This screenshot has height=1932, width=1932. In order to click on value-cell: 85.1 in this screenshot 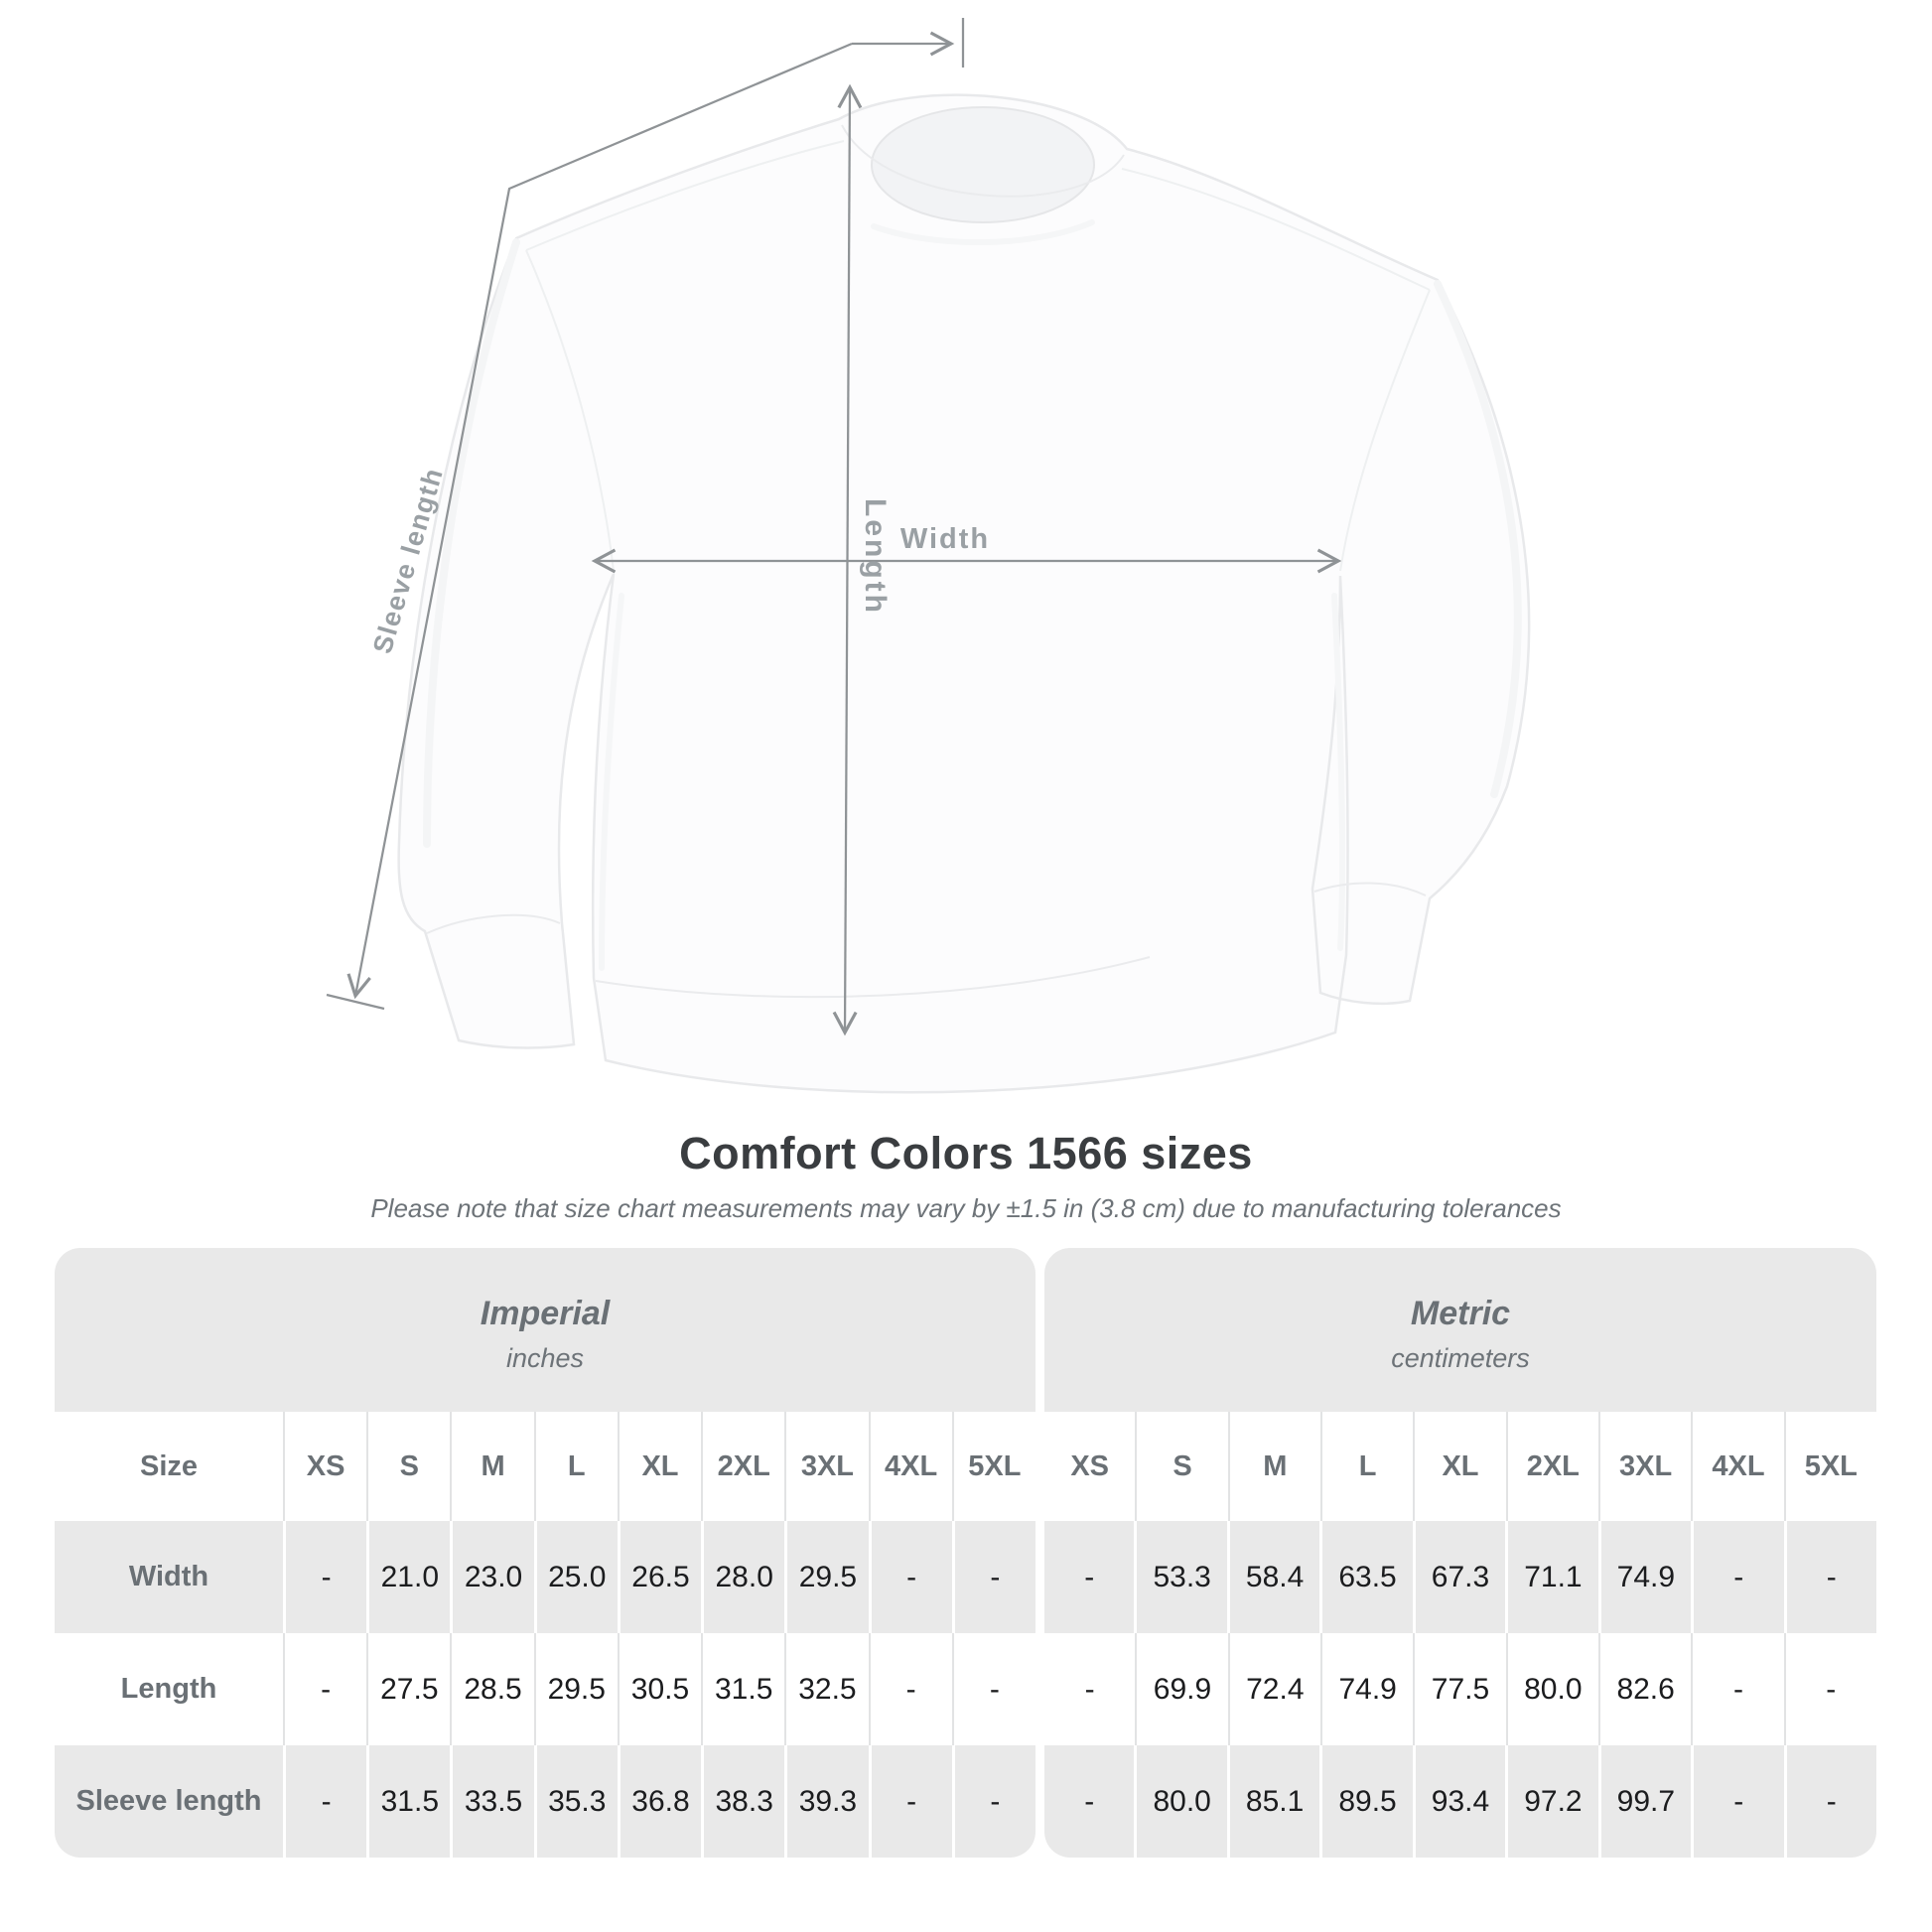, I will do `click(1273, 1802)`.